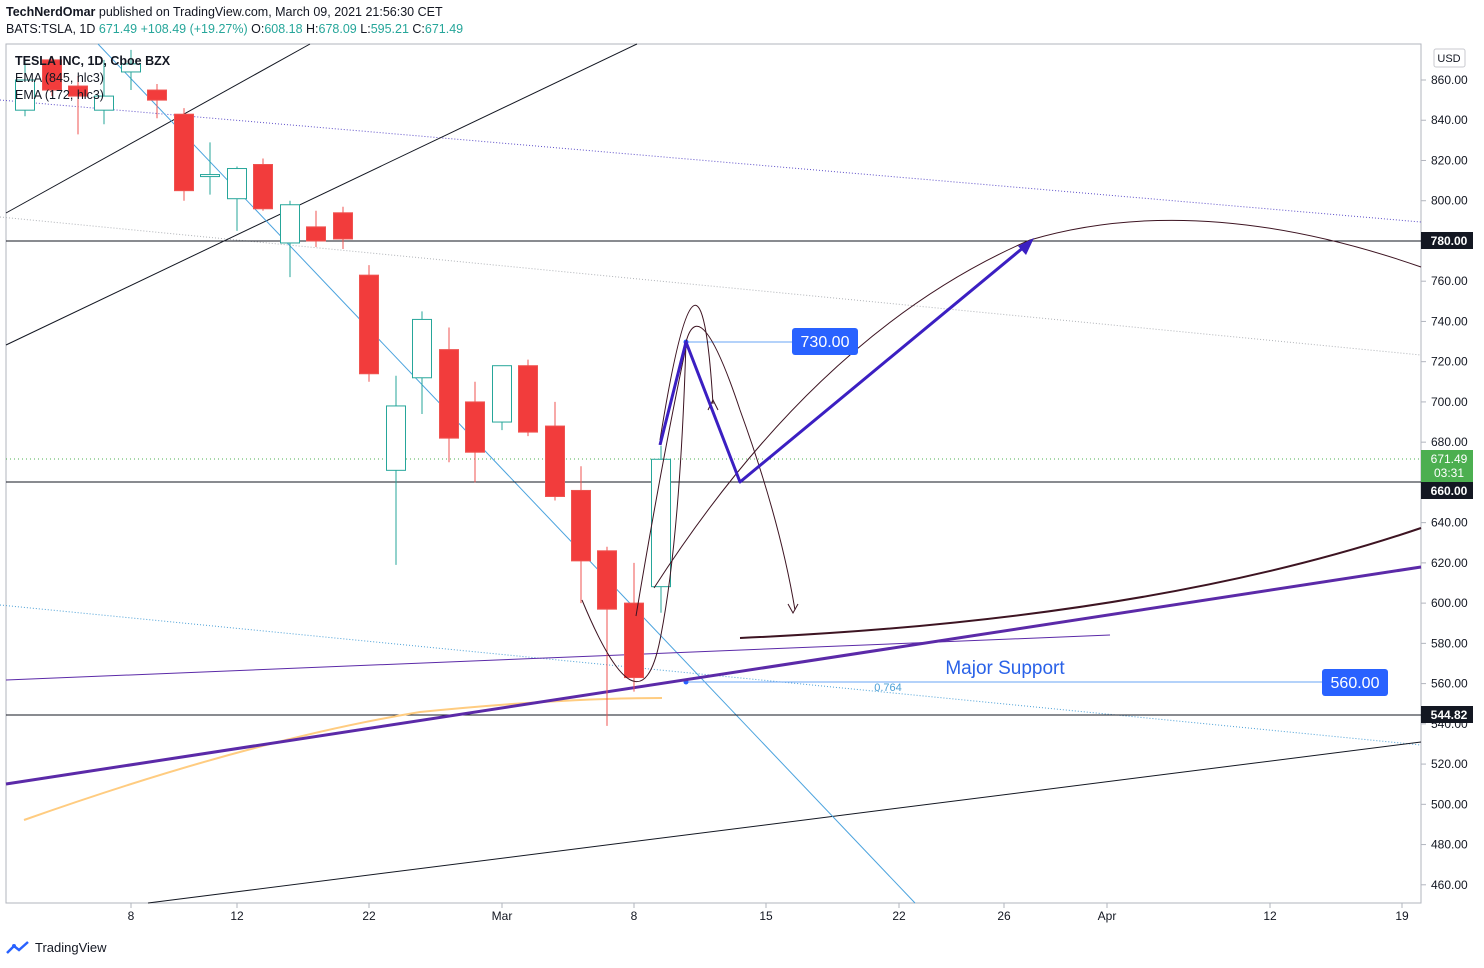  I want to click on x-tick-label: 15, so click(766, 916).